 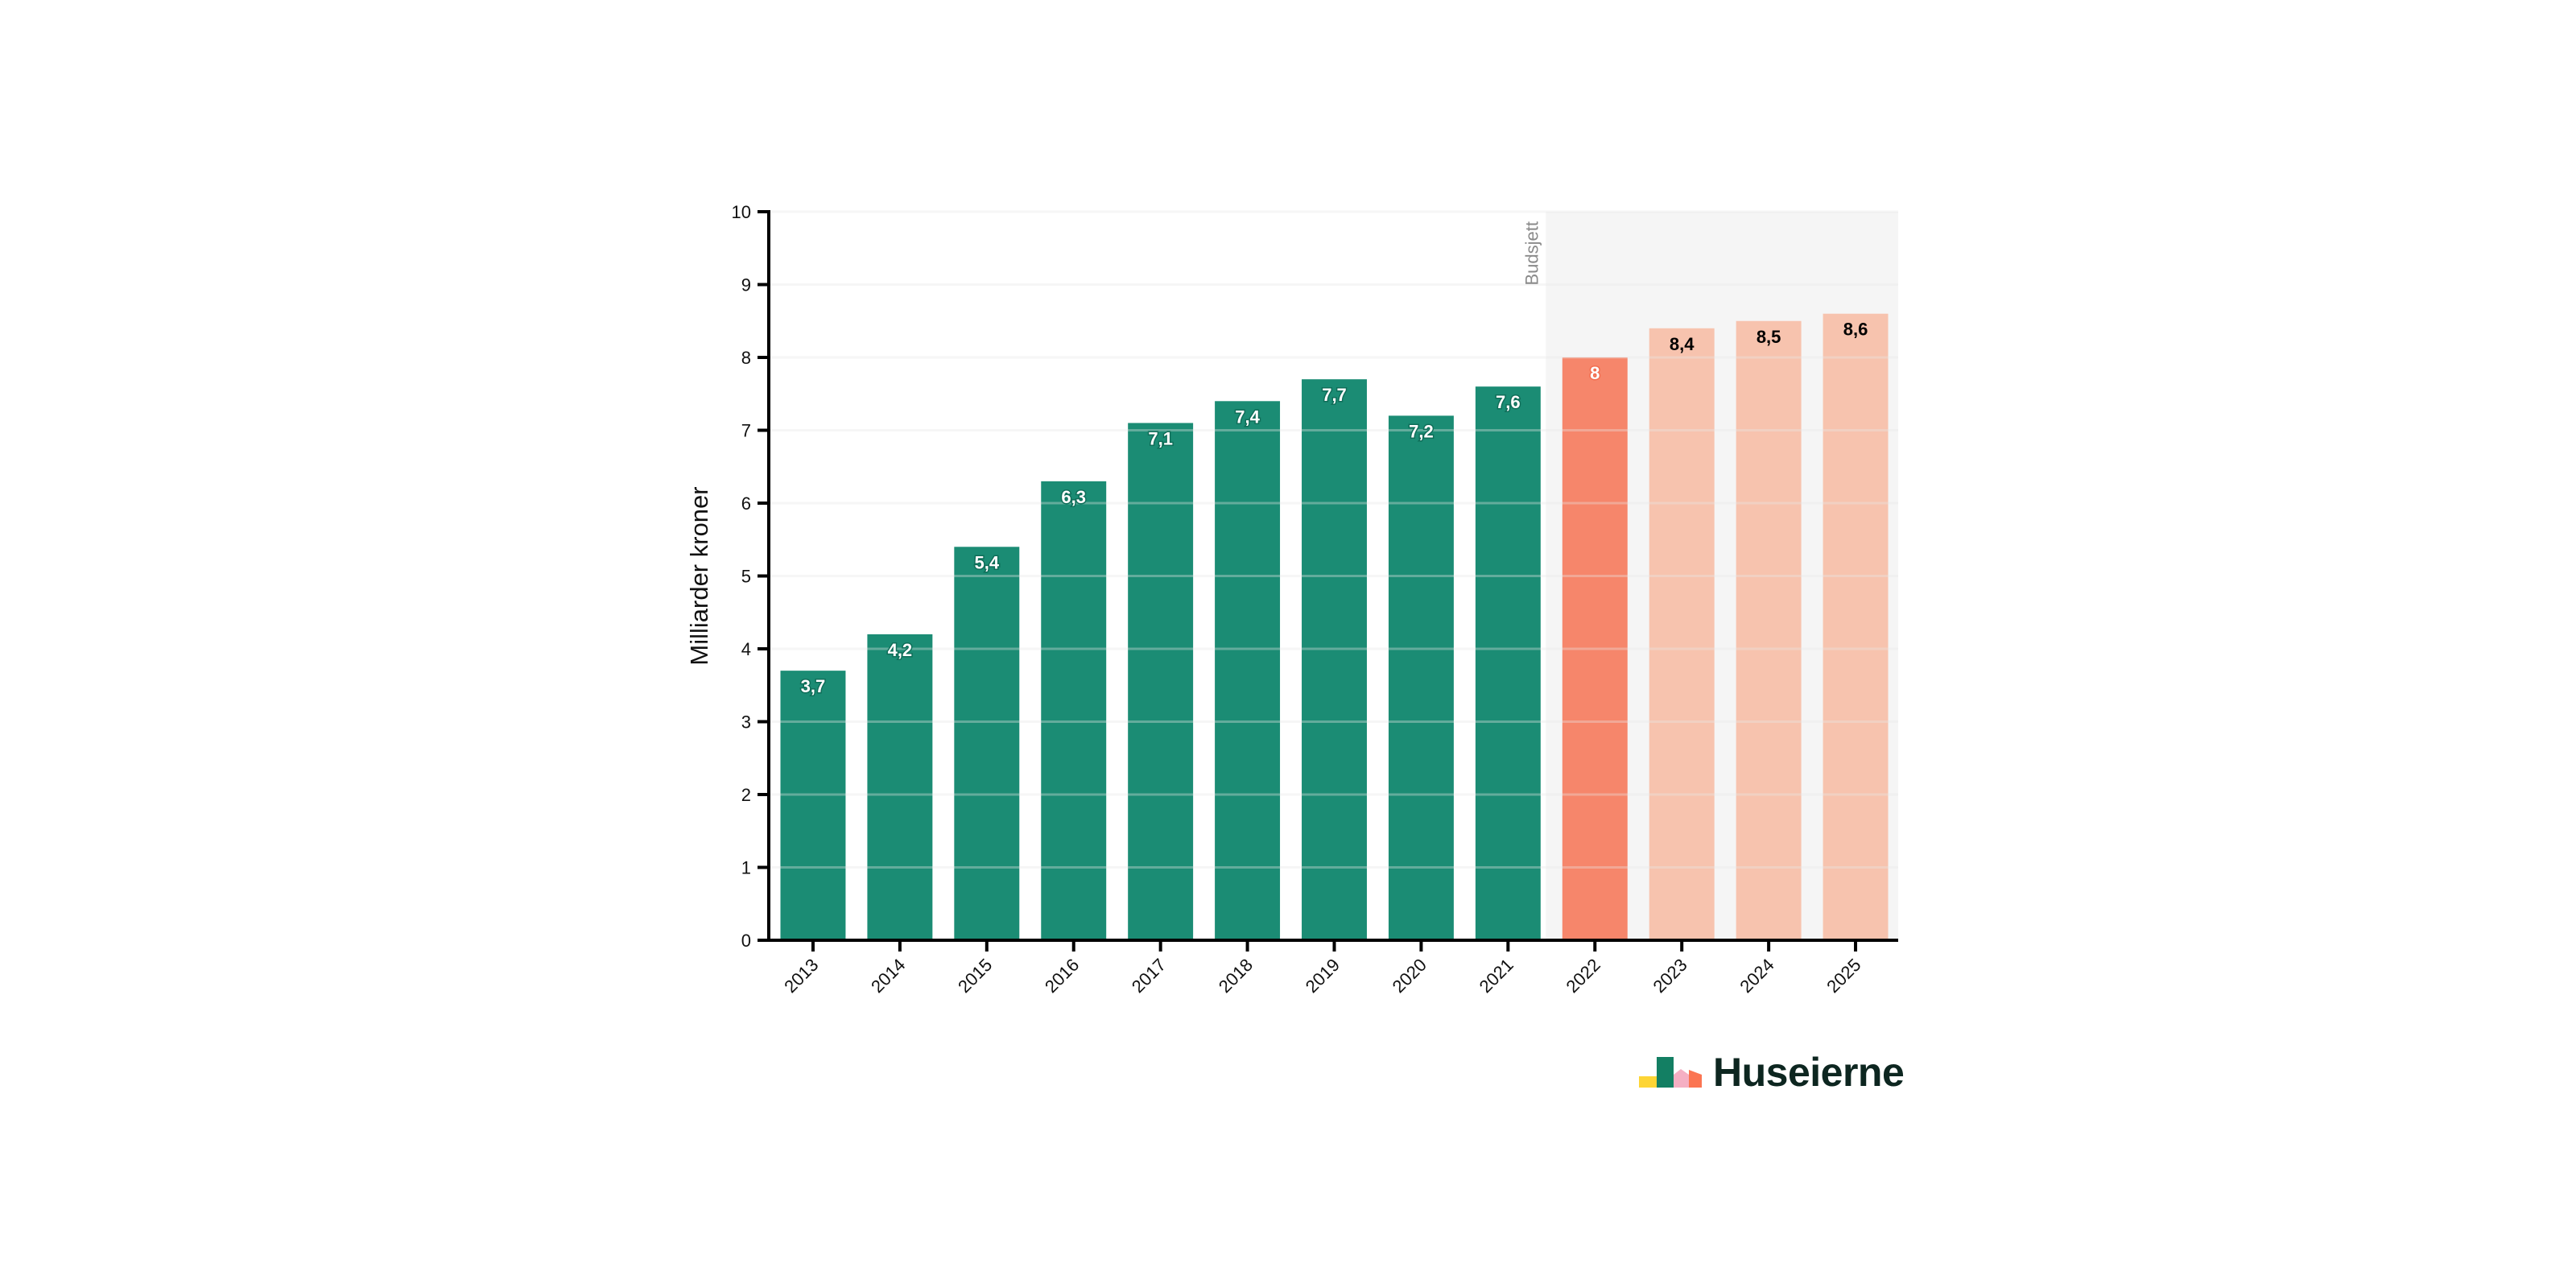 I want to click on x-tick-label: 2025, so click(x=1844, y=976).